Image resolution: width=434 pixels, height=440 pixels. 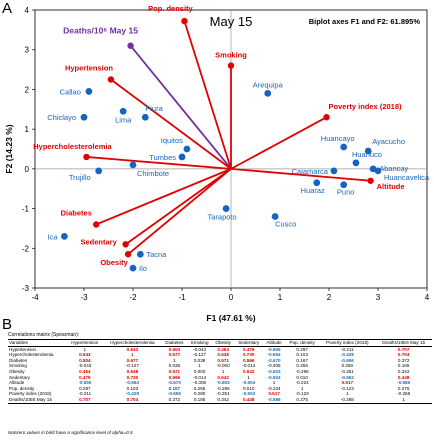 I want to click on table-row-label: Obesity, so click(x=17, y=371).